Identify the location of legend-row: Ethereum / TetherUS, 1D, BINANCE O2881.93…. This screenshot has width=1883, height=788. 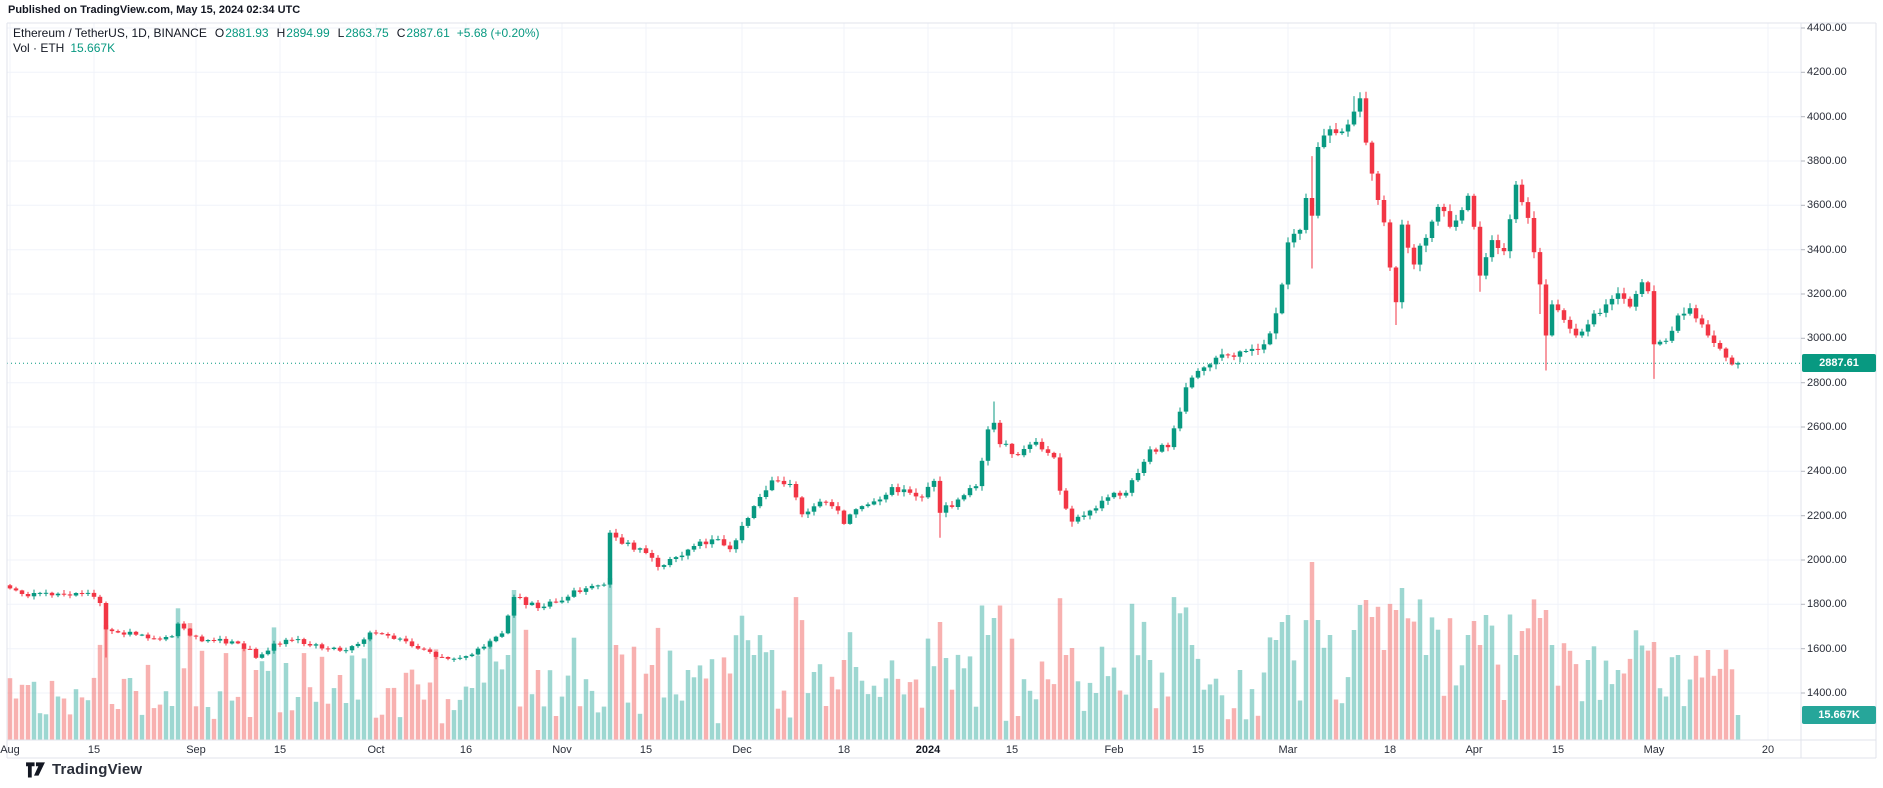
(276, 33).